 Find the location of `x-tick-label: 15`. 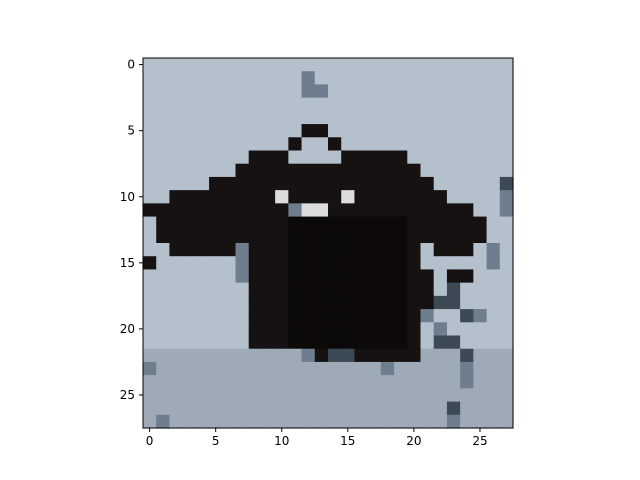

x-tick-label: 15 is located at coordinates (347, 441).